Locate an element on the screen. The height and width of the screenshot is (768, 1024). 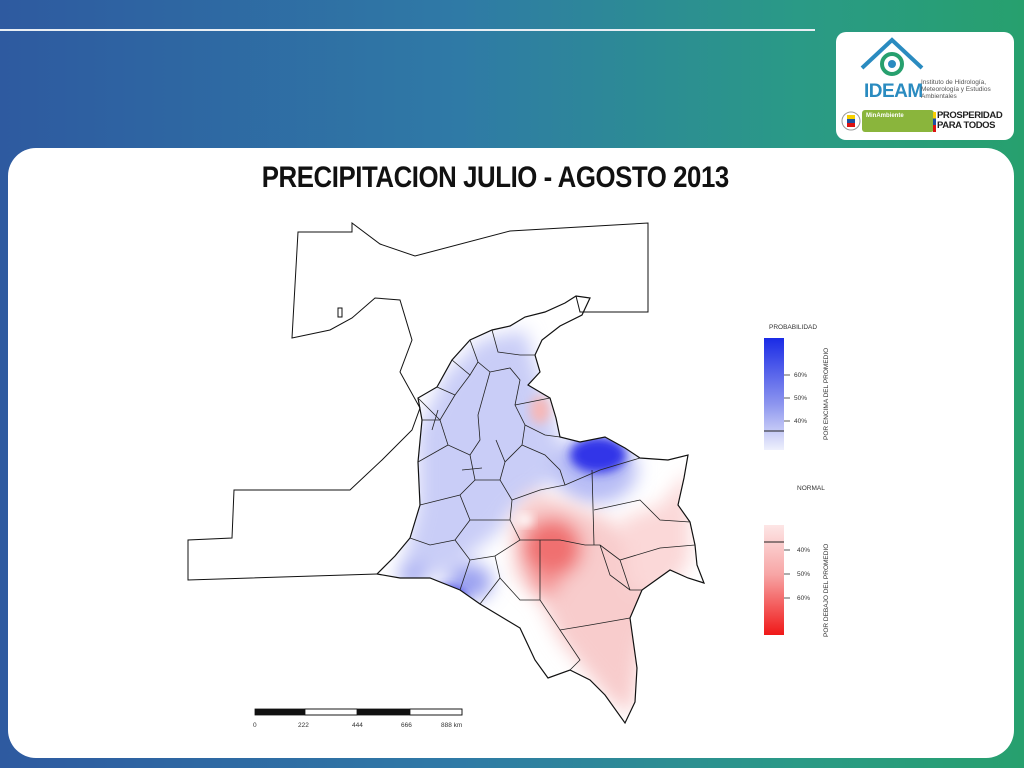
scale-bar: 0 222 444 666 888 km is located at coordinates (358, 718).